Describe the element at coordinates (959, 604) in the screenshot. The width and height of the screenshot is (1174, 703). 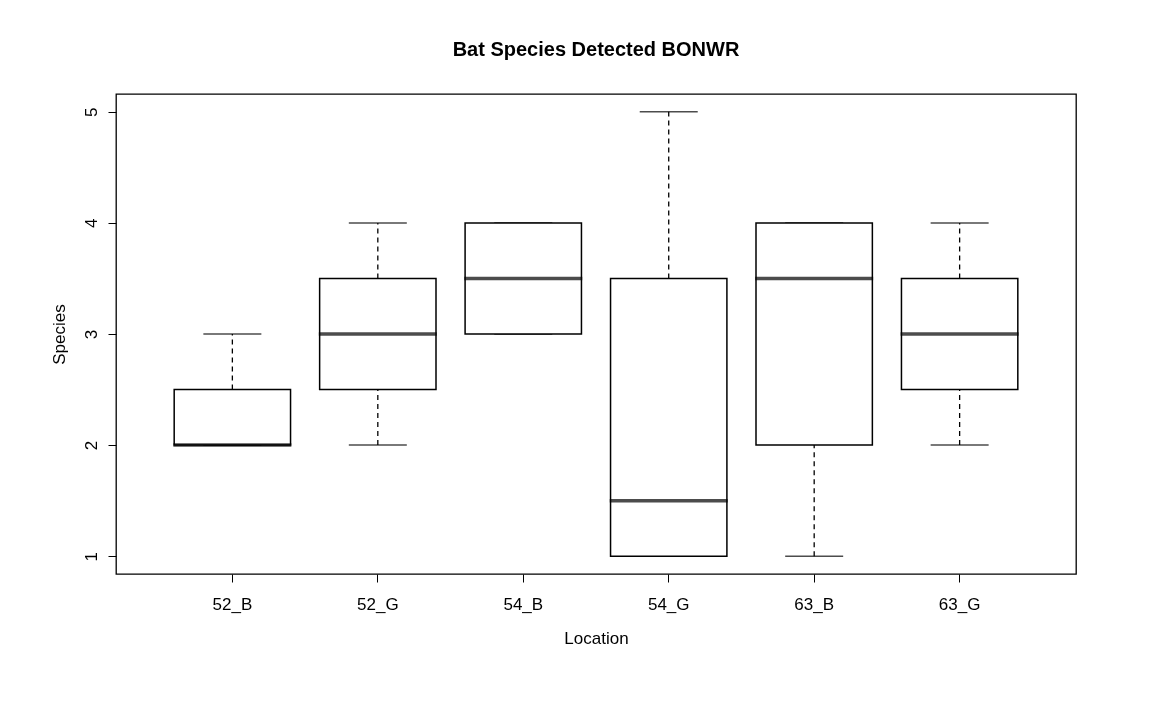
I see `x-tick-label: 63_G` at that location.